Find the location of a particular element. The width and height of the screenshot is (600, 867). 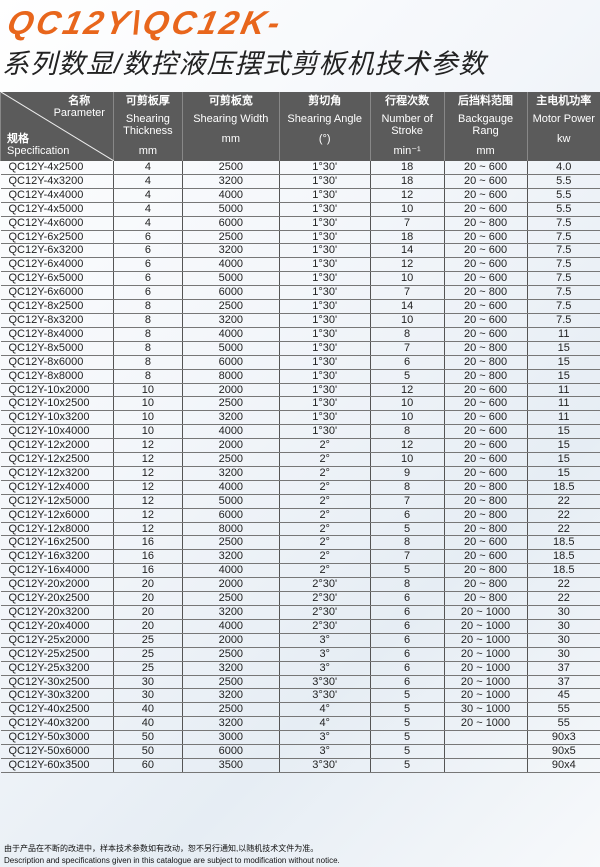

parameter-label: 名称 Parameter is located at coordinates (79, 107).